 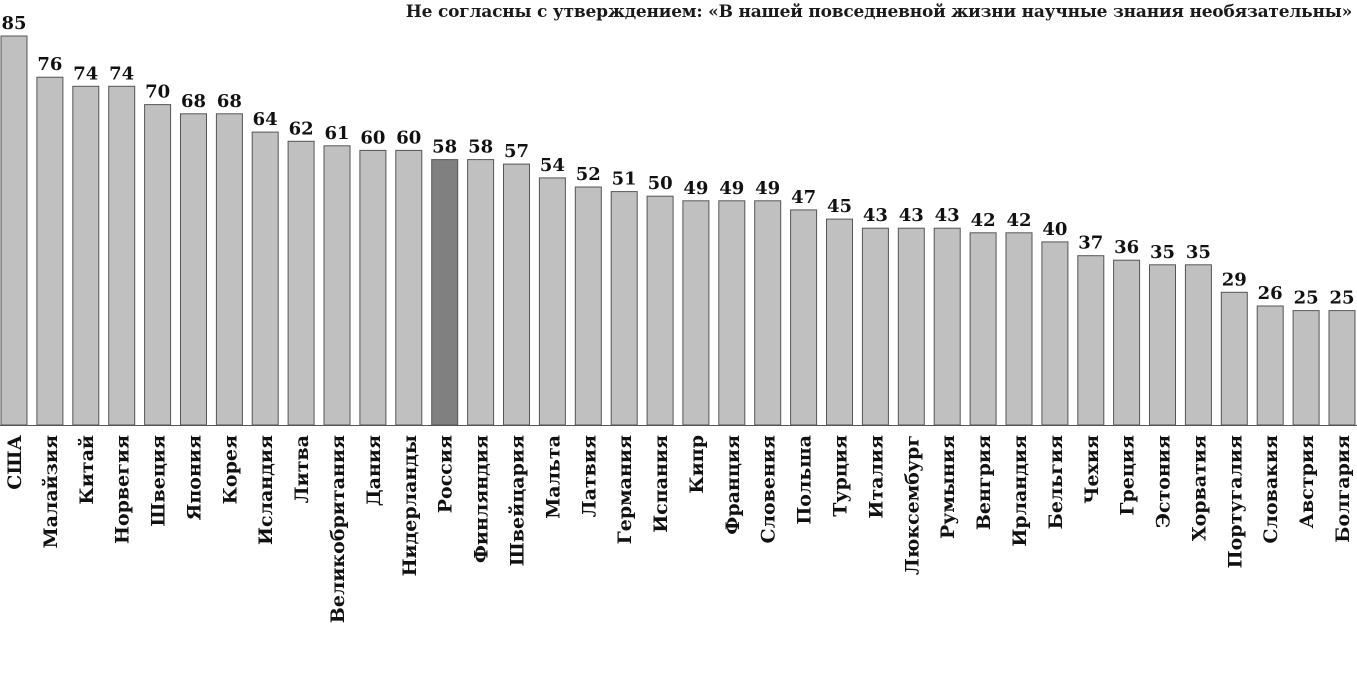 What do you see at coordinates (157, 92) in the screenshot?
I see `value-label-швеция: 70` at bounding box center [157, 92].